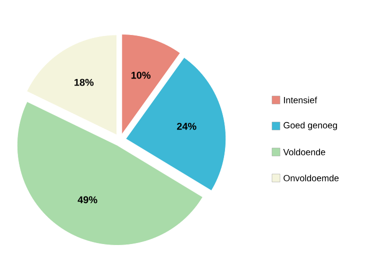 Image resolution: width=375 pixels, height=275 pixels. I want to click on data-label: 10%, so click(141, 75).